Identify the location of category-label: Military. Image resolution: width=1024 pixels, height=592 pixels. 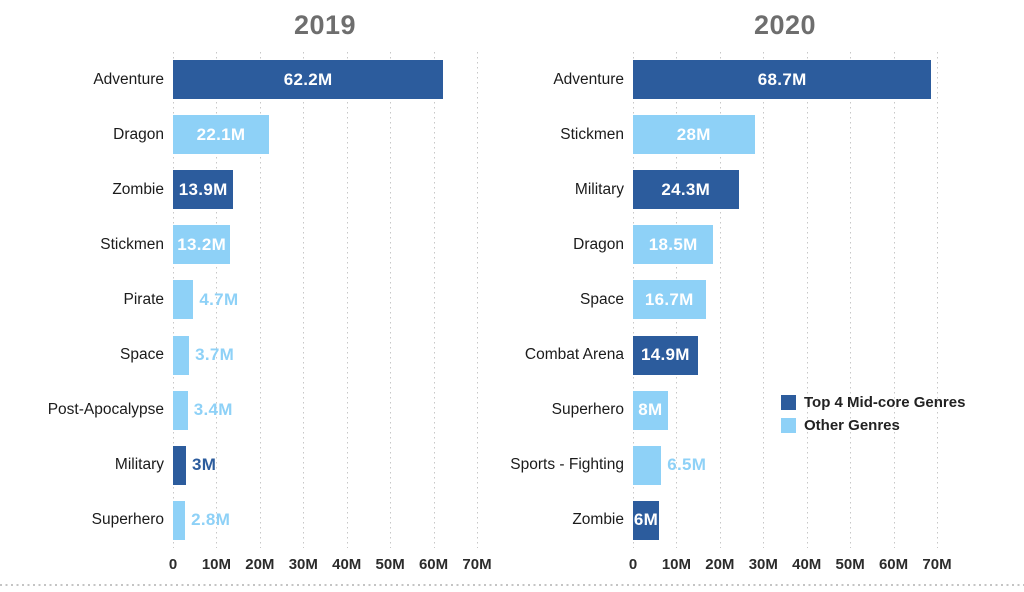
(599, 189).